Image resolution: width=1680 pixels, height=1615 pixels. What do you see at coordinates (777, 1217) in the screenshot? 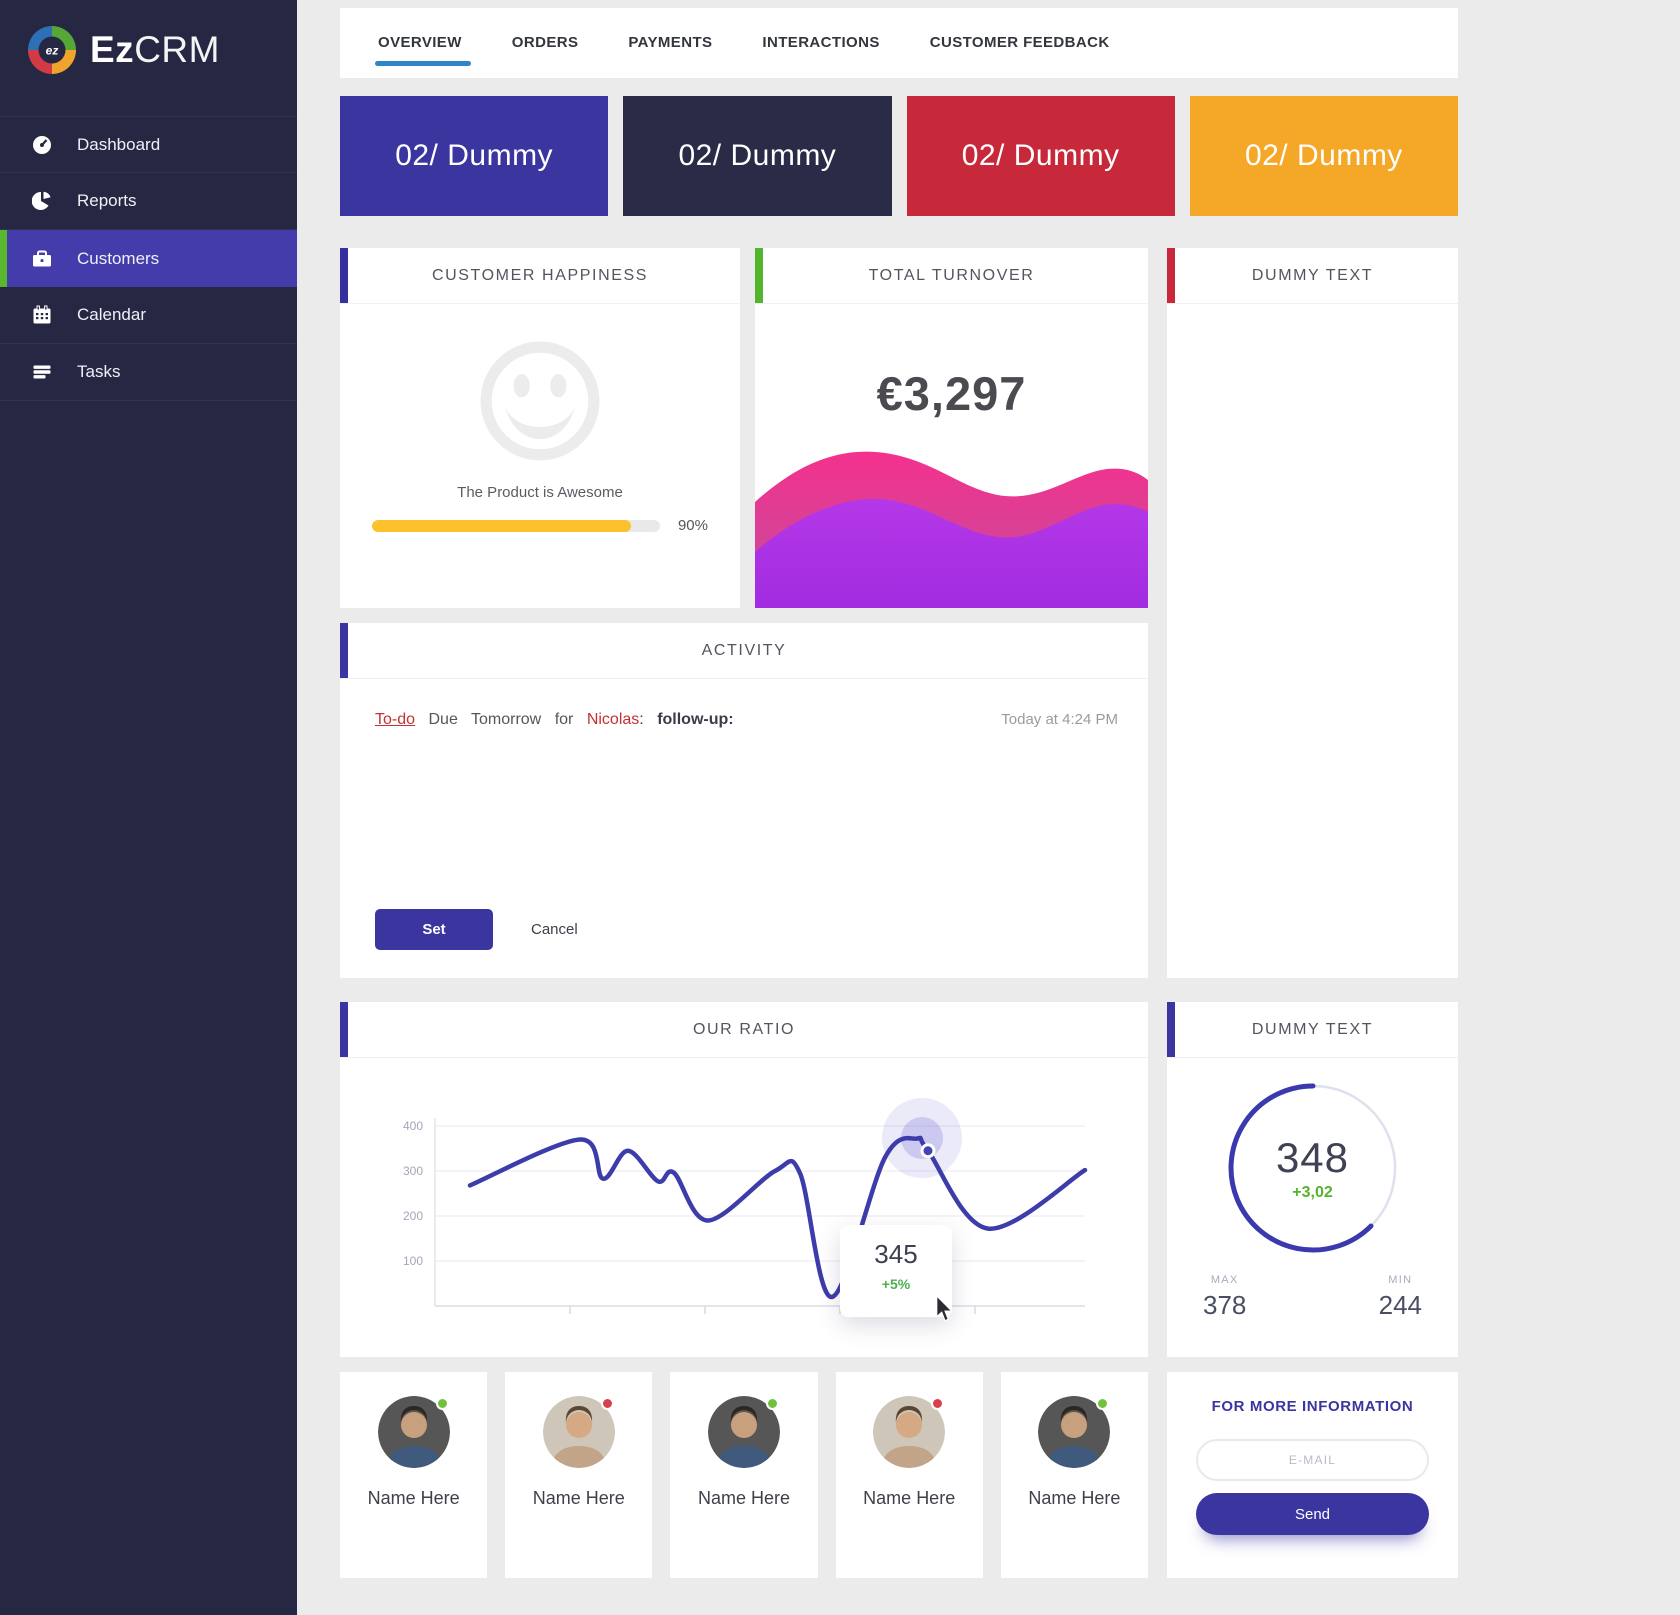
I see `ratio-line` at bounding box center [777, 1217].